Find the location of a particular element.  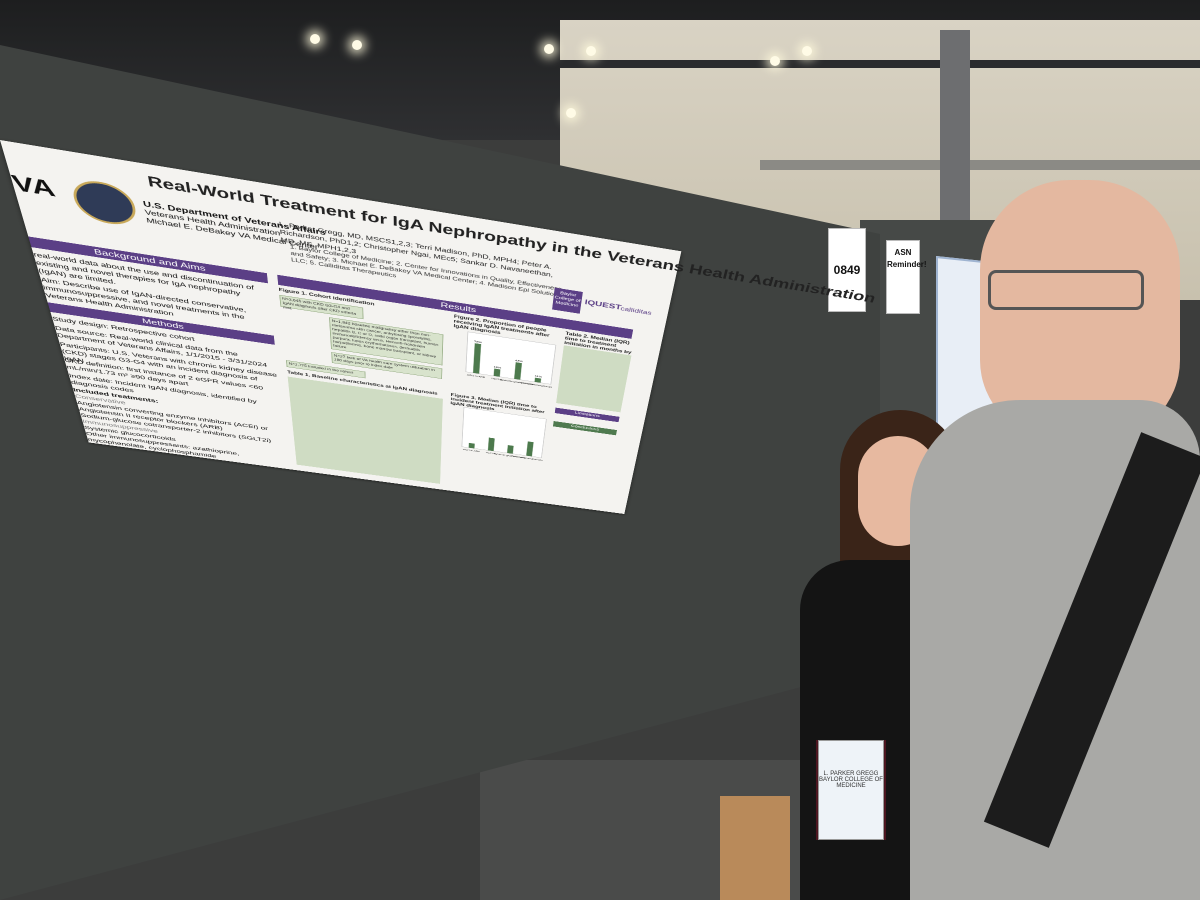

va-seal-icon is located at coordinates (104, 202).